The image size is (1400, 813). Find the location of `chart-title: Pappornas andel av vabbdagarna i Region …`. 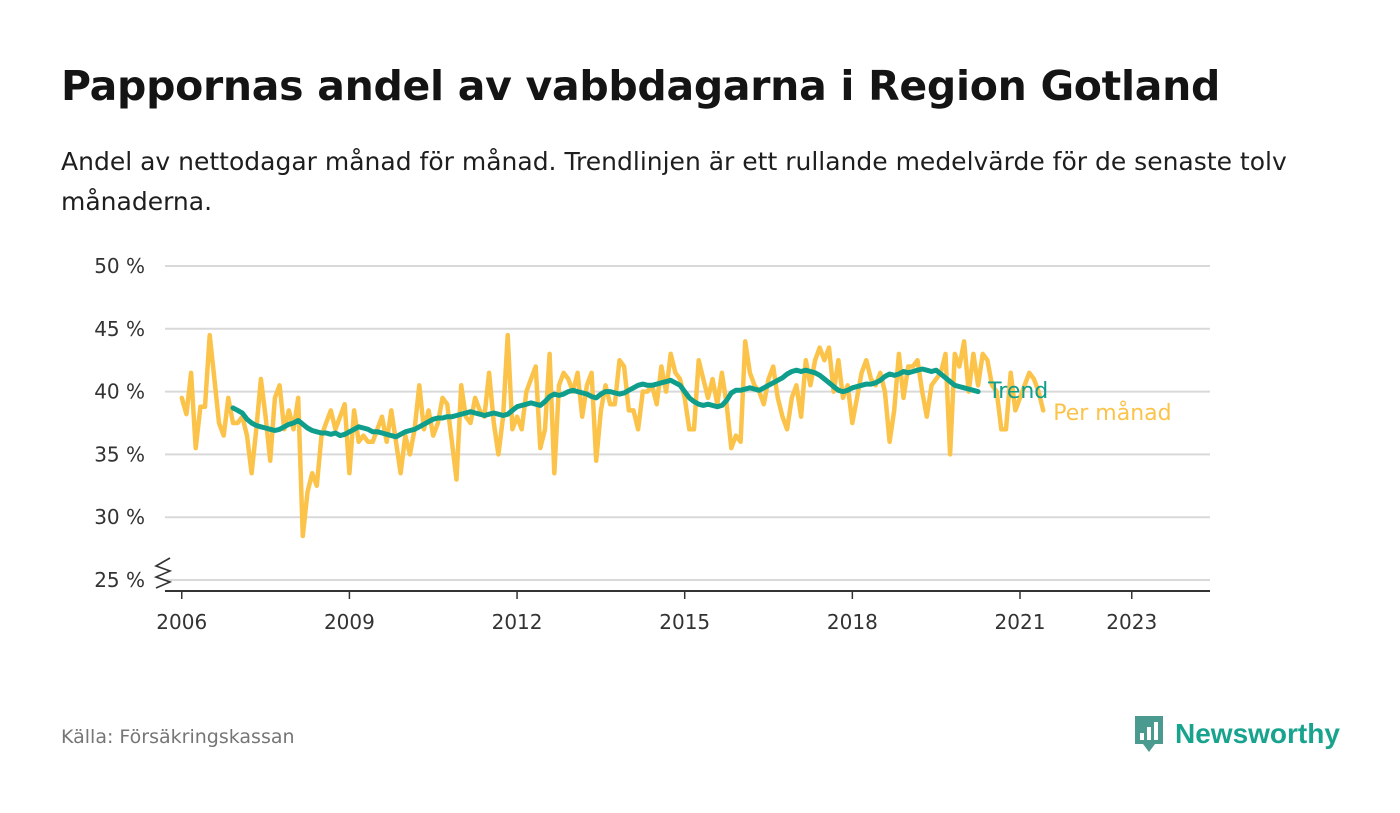

chart-title: Pappornas andel av vabbdagarna i Region … is located at coordinates (641, 86).